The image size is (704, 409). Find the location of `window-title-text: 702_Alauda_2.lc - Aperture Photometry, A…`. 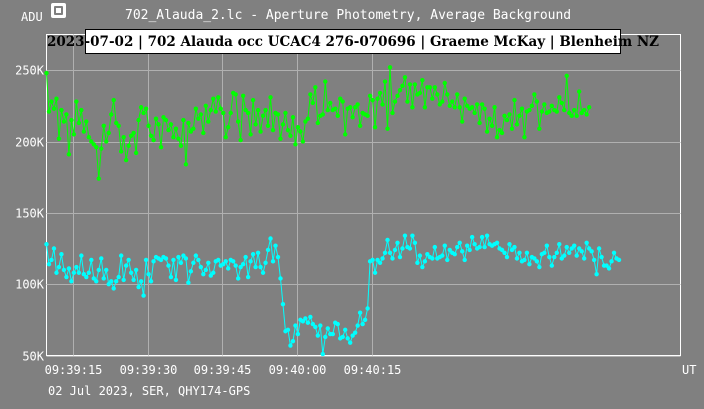

window-title-text: 702_Alauda_2.lc - Aperture Photometry, A… is located at coordinates (348, 15).